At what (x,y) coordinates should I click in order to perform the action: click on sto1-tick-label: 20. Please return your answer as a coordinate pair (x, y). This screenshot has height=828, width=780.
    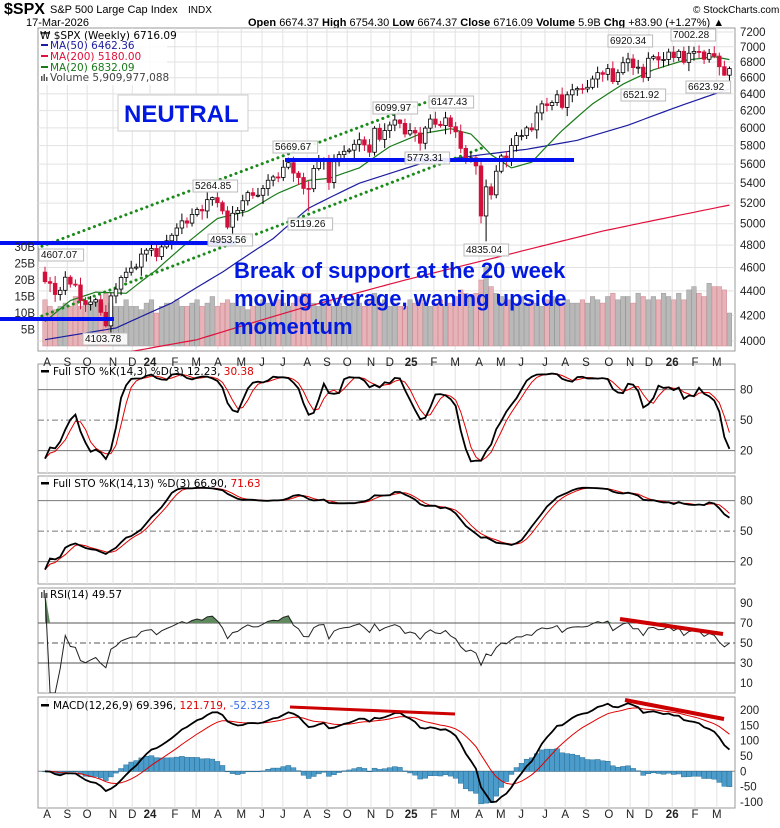
    Looking at the image, I should click on (746, 452).